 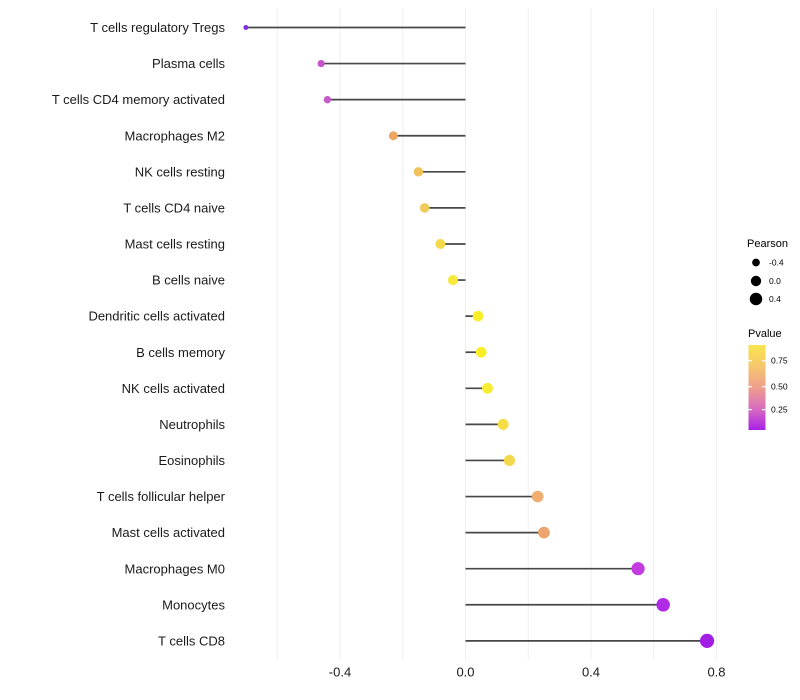 What do you see at coordinates (278, 27) in the screenshot?
I see `lollipop-row: T cells regulatory Tregs` at bounding box center [278, 27].